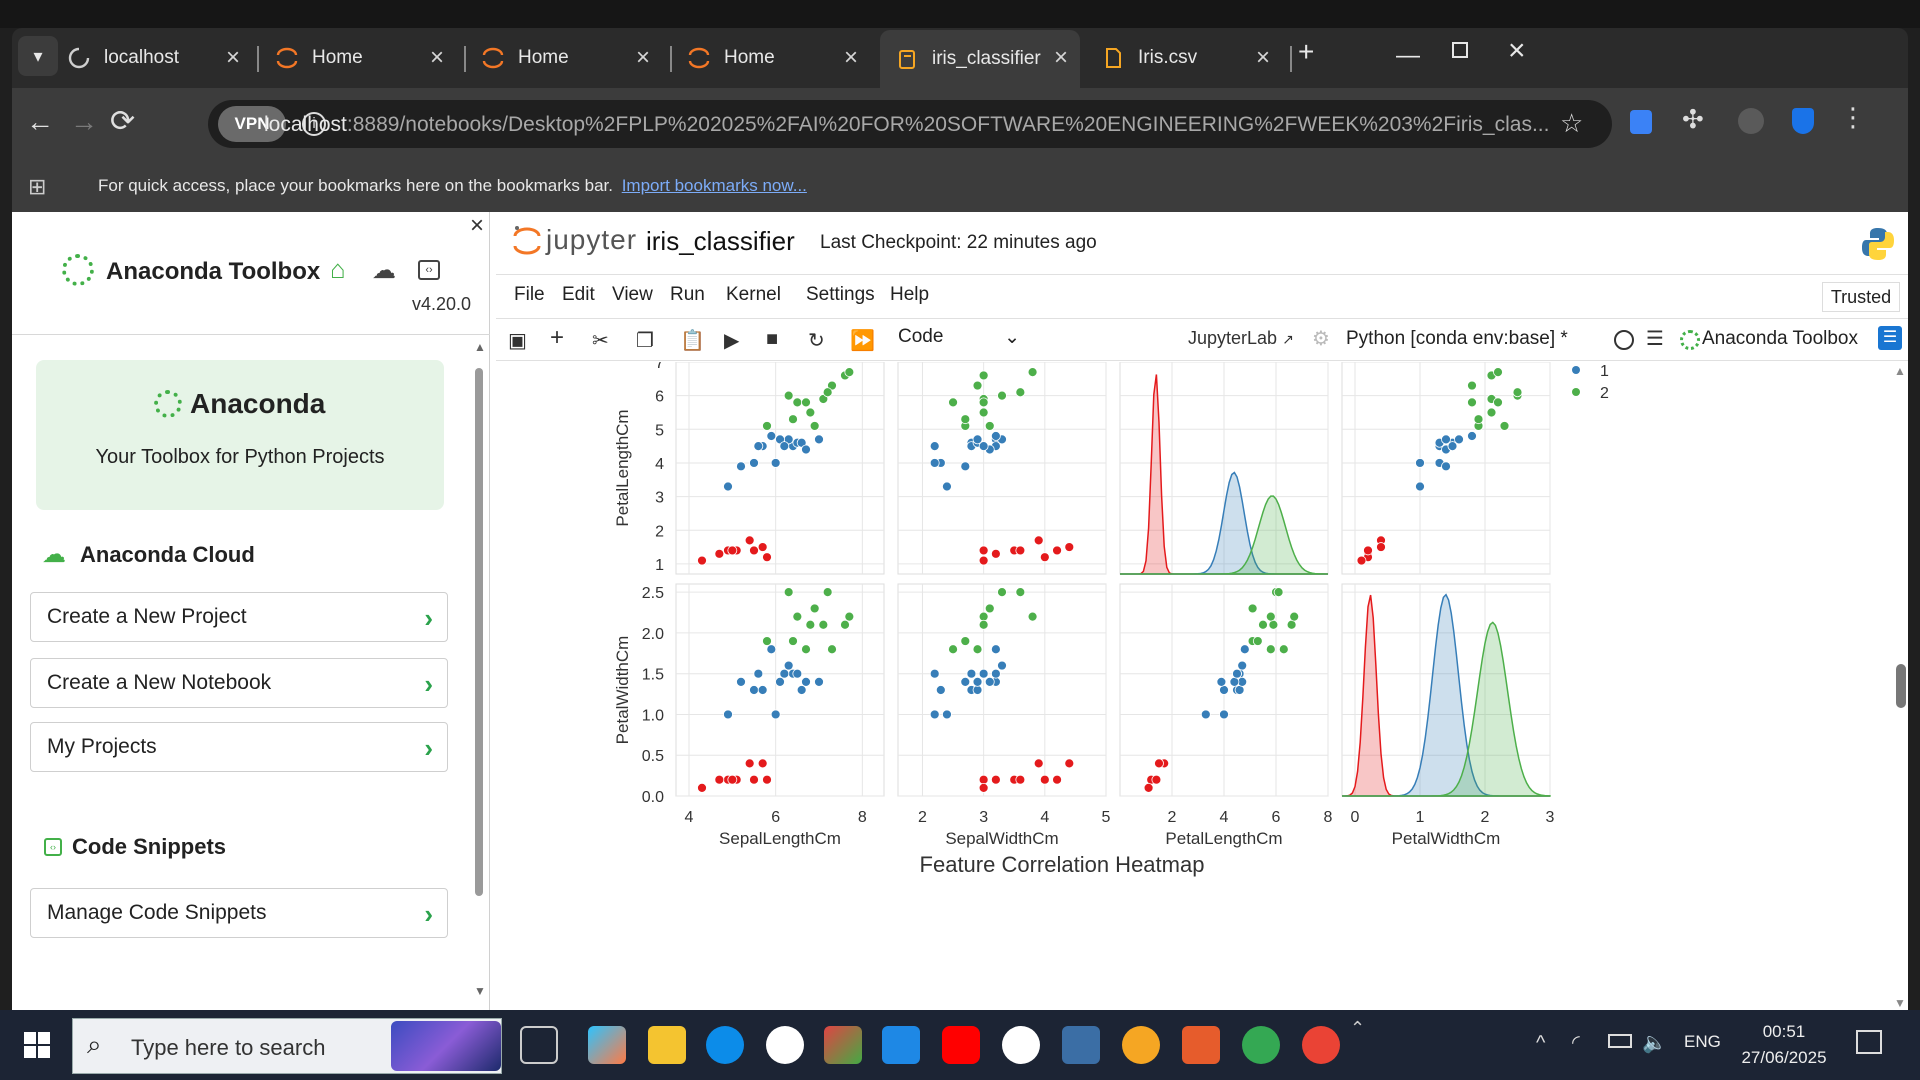  I want to click on language-indicator: ENG, so click(1702, 1041).